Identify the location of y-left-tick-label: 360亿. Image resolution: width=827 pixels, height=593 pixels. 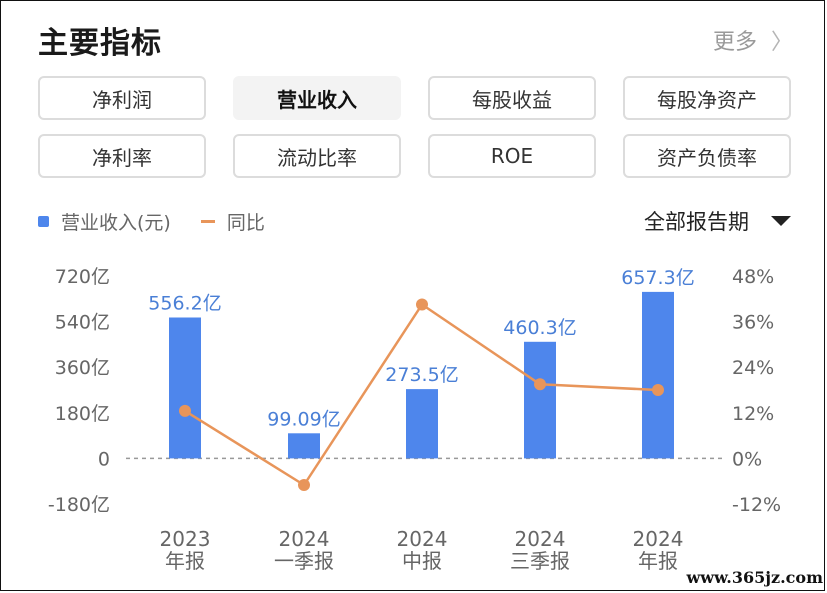
(82, 368).